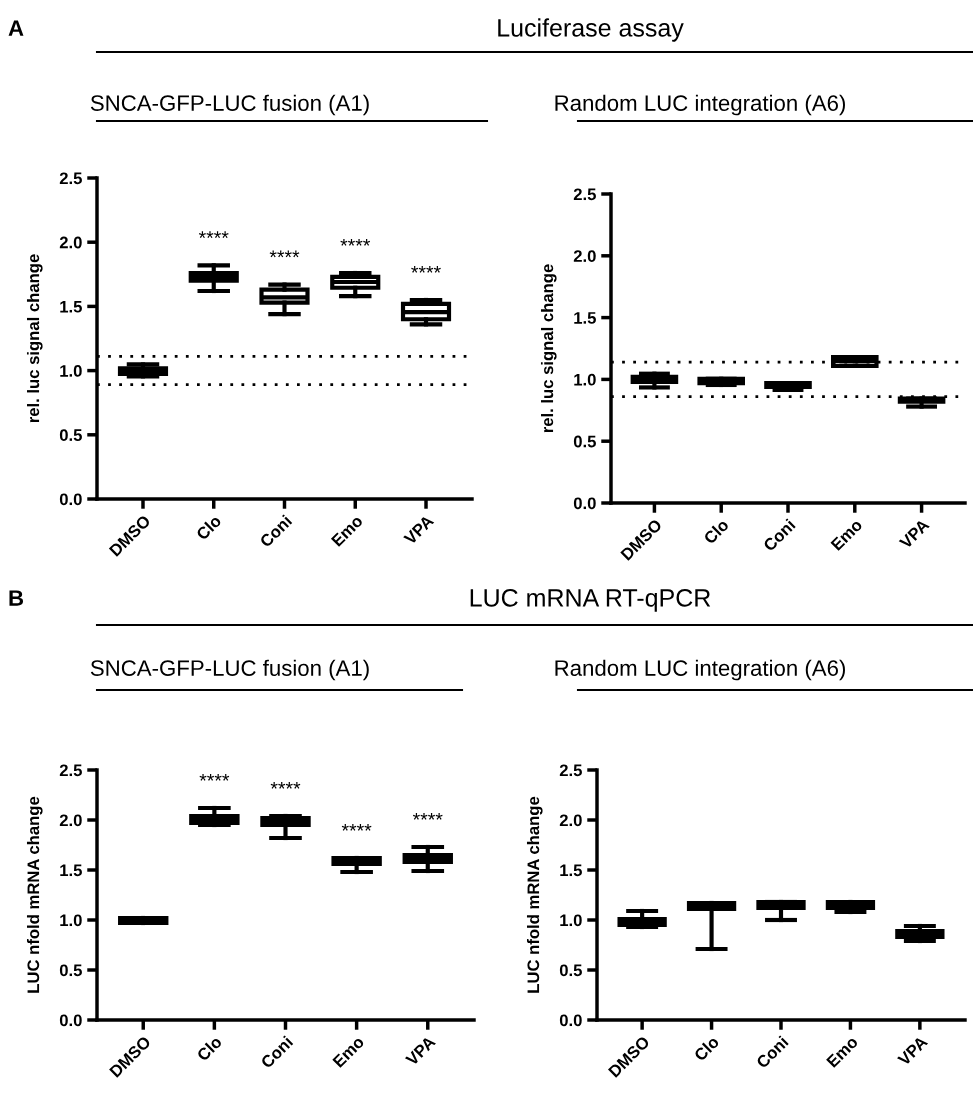 The height and width of the screenshot is (1093, 973). Describe the element at coordinates (590, 600) in the screenshot. I see `text: LUC mRNA RT-qPCR` at that location.